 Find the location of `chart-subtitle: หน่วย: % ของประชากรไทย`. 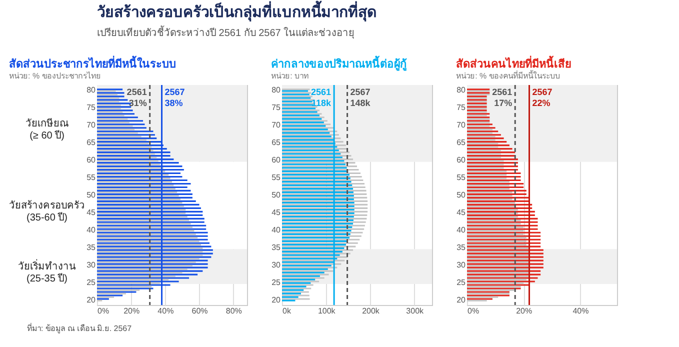

chart-subtitle: หน่วย: % ของประชากรไทย is located at coordinates (55, 75).